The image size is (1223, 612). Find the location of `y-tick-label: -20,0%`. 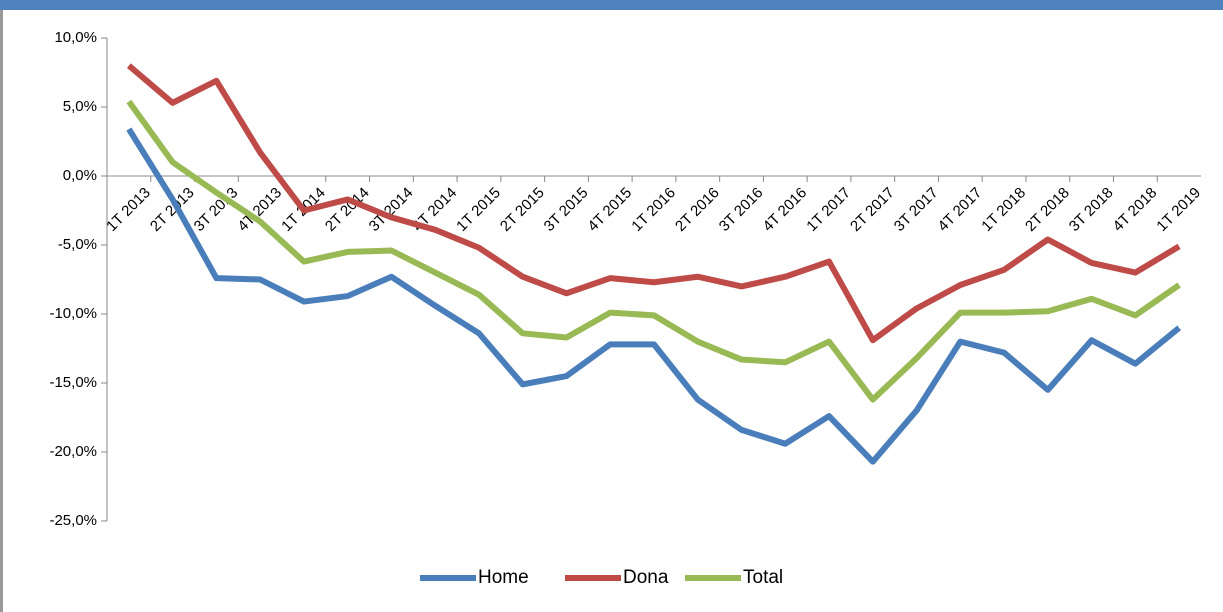

y-tick-label: -20,0% is located at coordinates (73, 451).